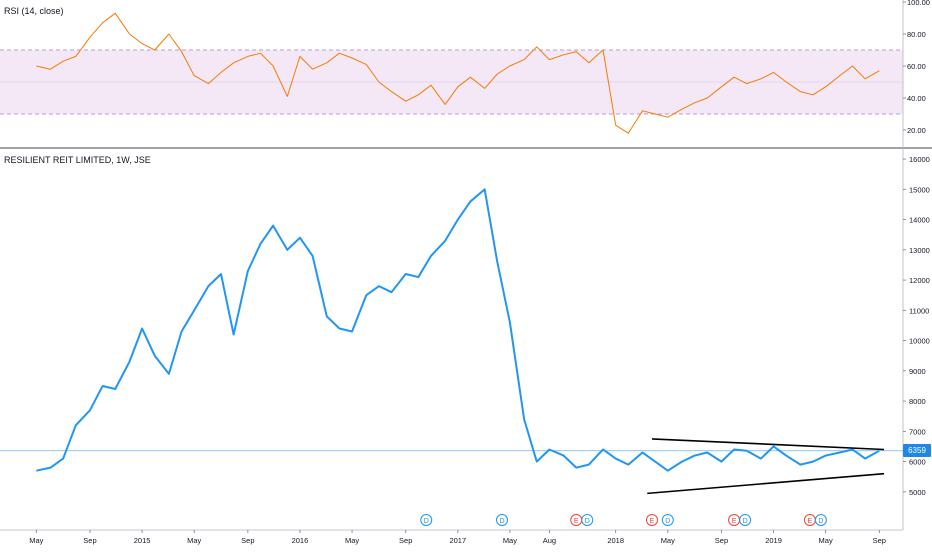  Describe the element at coordinates (917, 492) in the screenshot. I see `price-tick-label: 5000` at that location.